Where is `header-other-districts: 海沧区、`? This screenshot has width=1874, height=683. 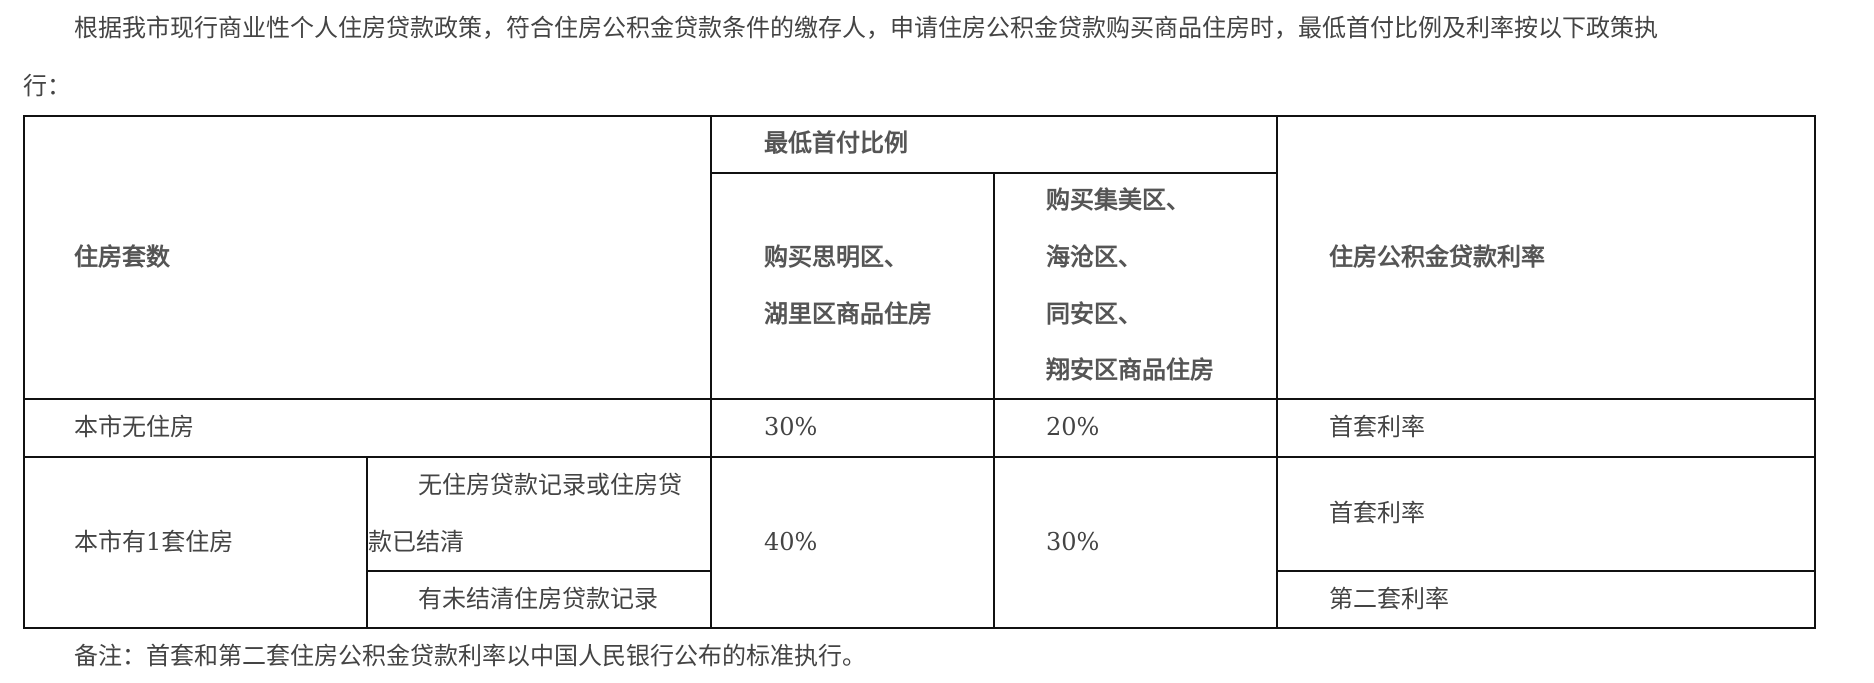 header-other-districts: 海沧区、 is located at coordinates (1094, 256).